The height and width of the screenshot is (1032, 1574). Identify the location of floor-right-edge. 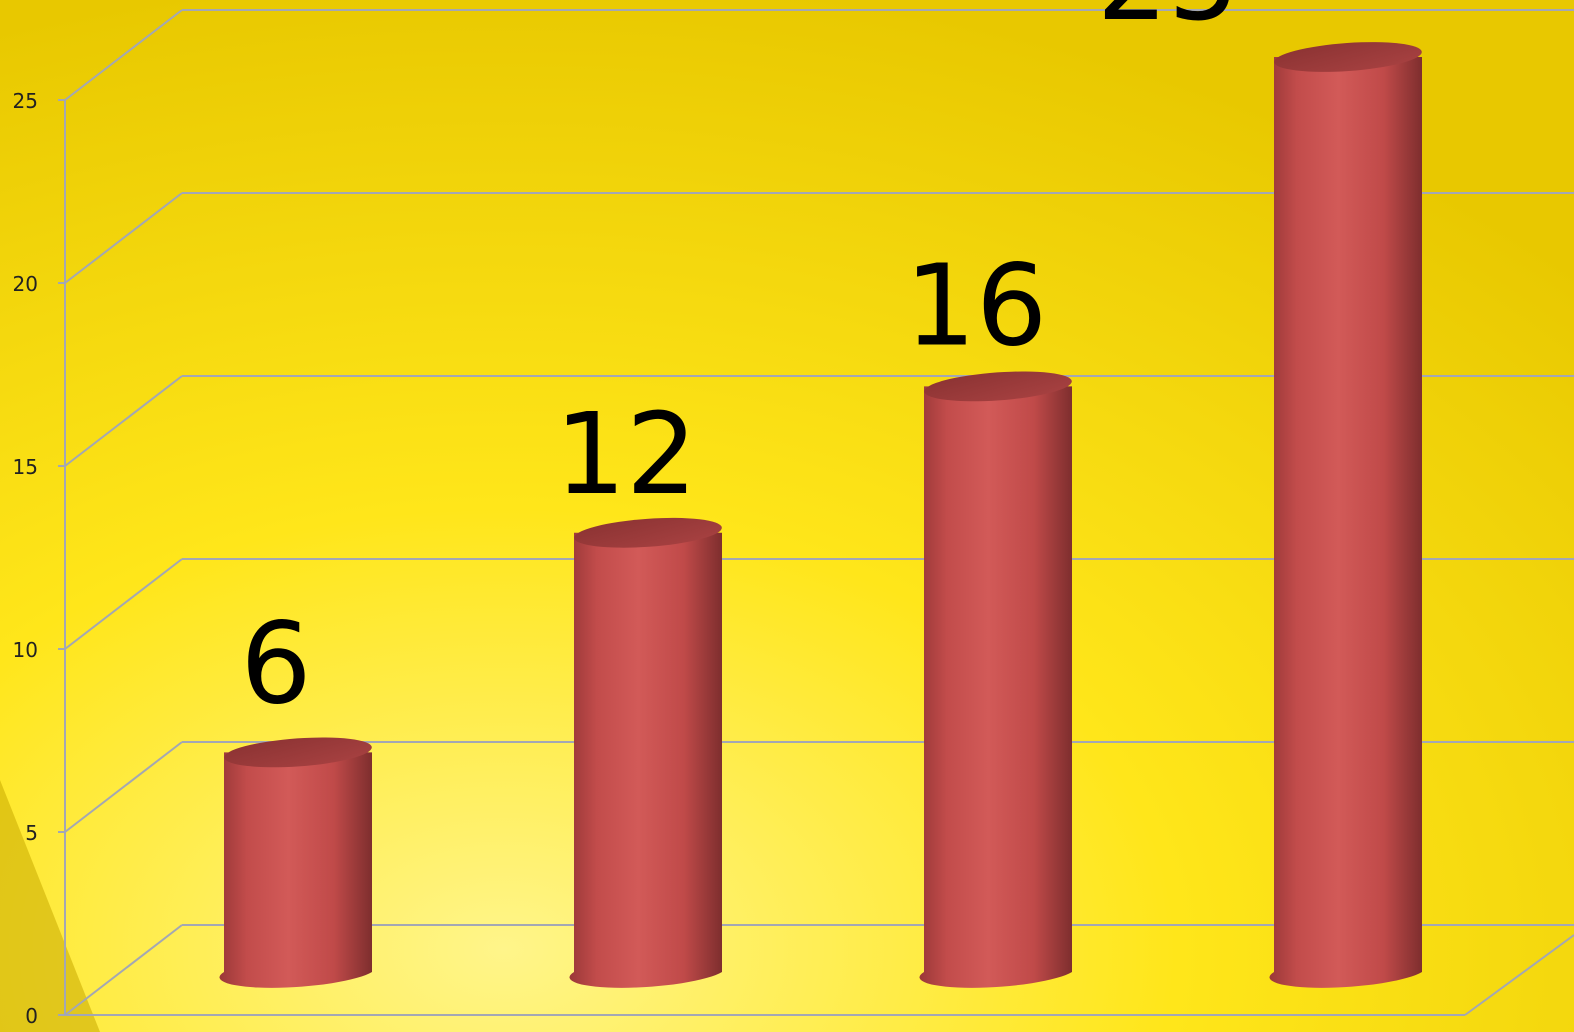
(1519, 975).